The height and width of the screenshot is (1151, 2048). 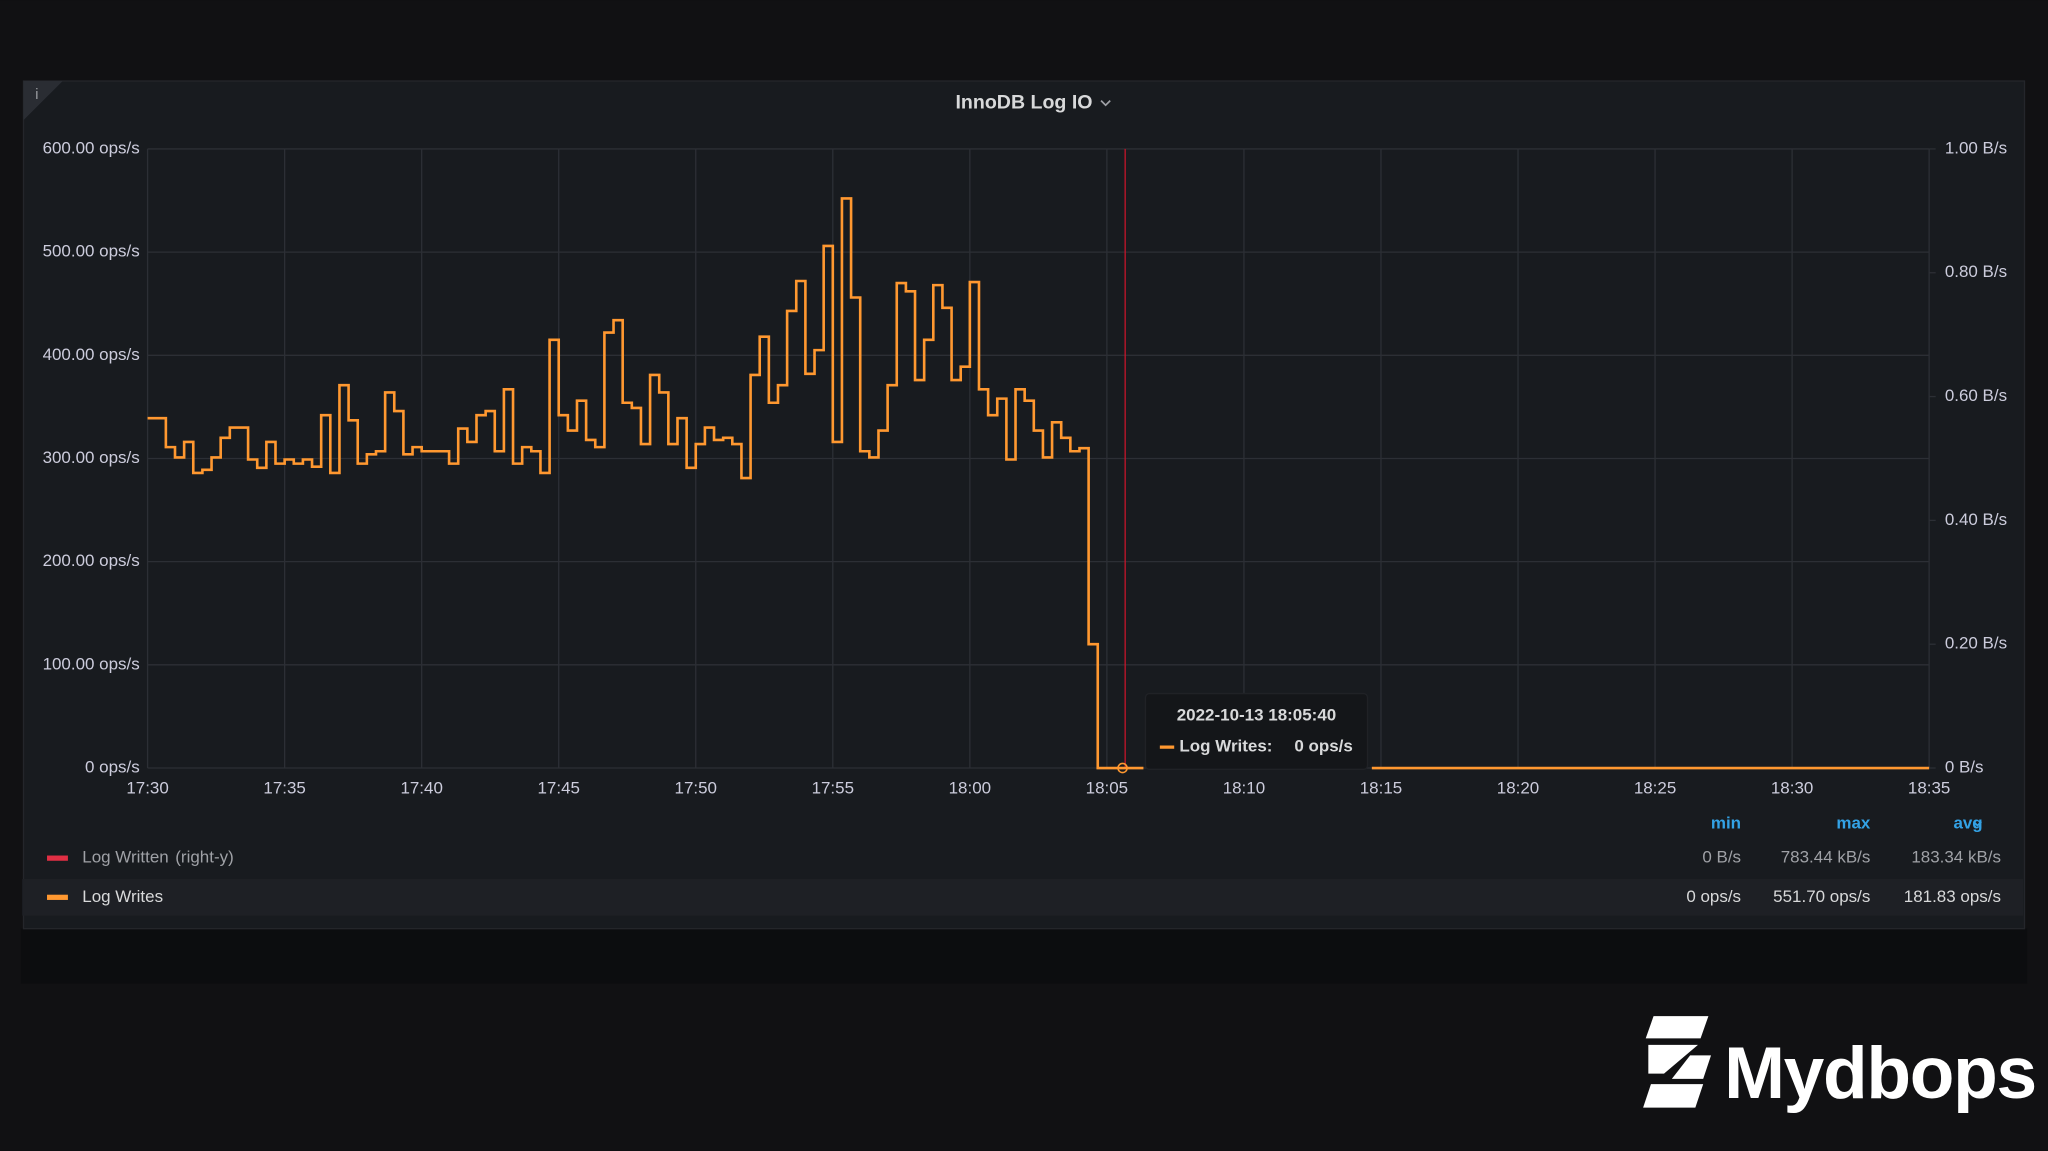 What do you see at coordinates (1721, 857) in the screenshot?
I see `legend-stat: 0 B/s` at bounding box center [1721, 857].